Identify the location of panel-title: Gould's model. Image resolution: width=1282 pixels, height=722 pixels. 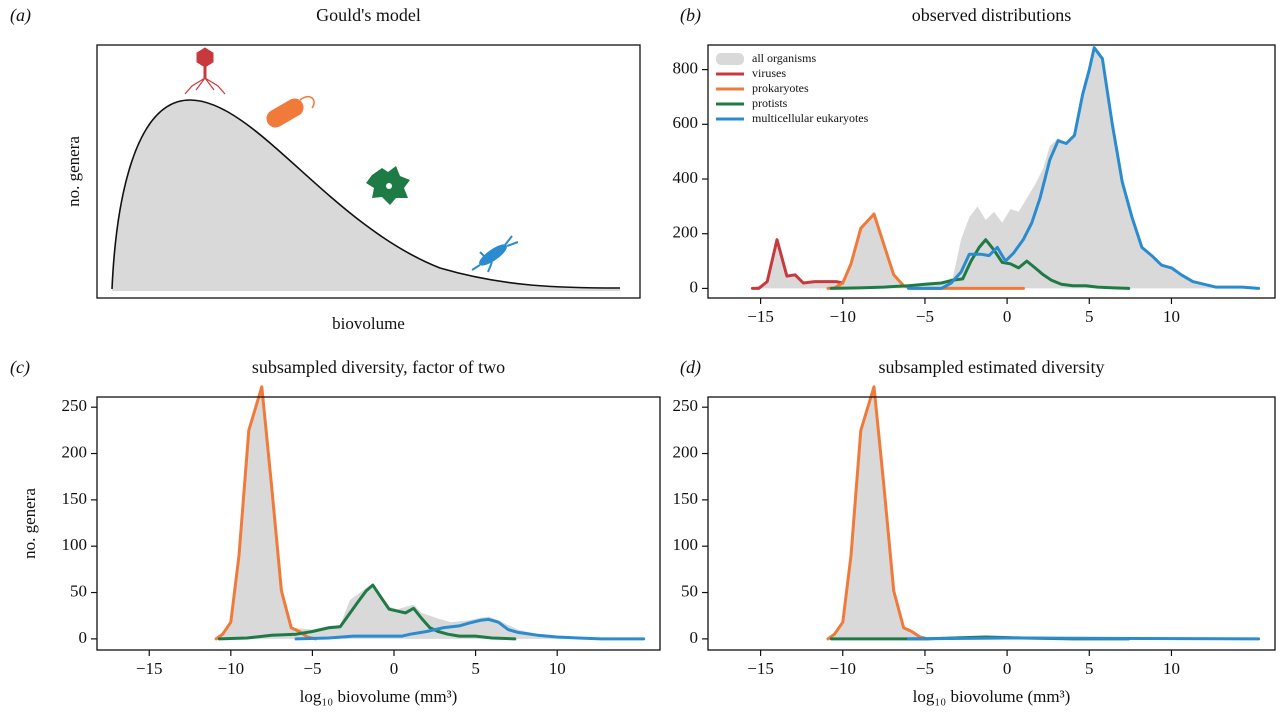
(368, 15).